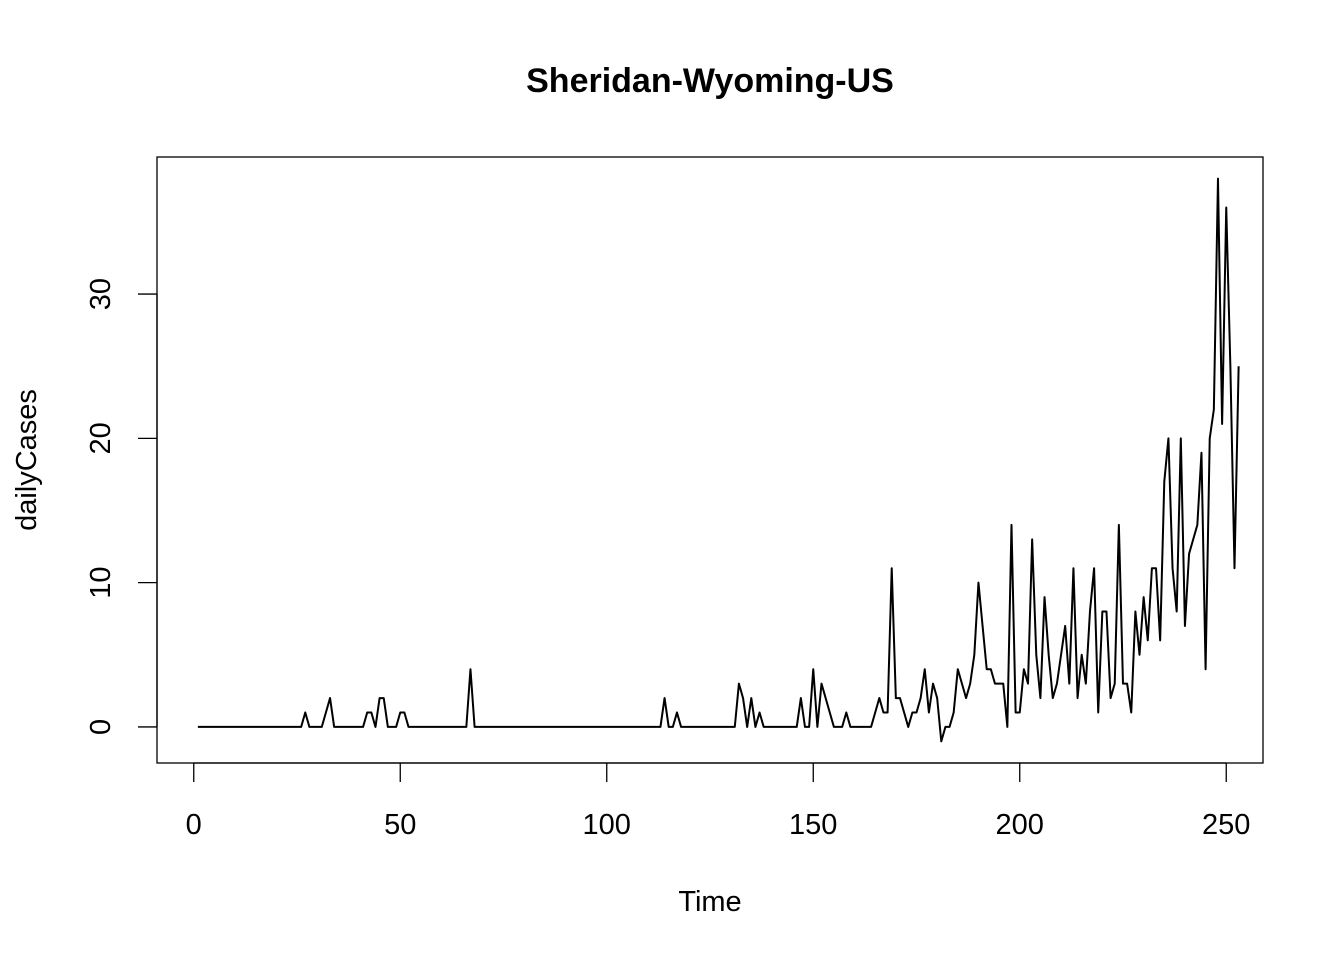 This screenshot has width=1344, height=960. Describe the element at coordinates (101, 438) in the screenshot. I see `y-tick-label: 20` at that location.